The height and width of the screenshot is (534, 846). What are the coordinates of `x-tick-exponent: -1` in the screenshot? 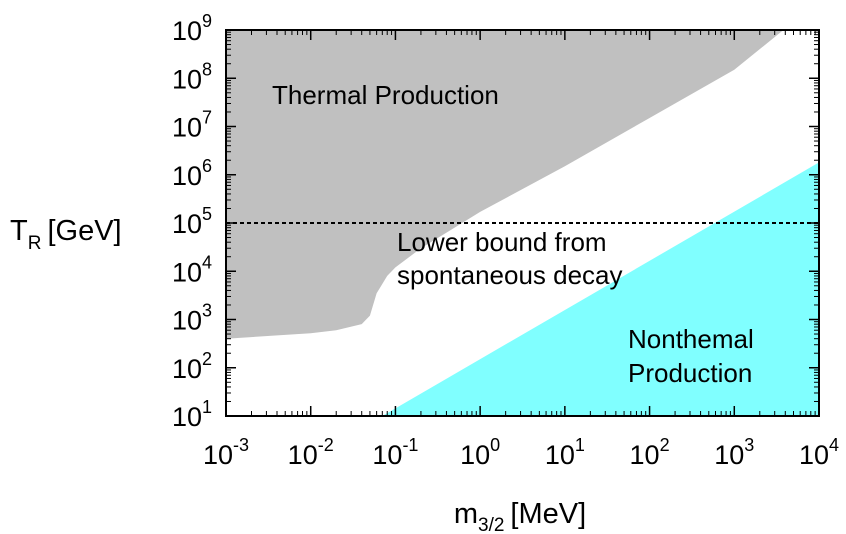 It's located at (410, 445).